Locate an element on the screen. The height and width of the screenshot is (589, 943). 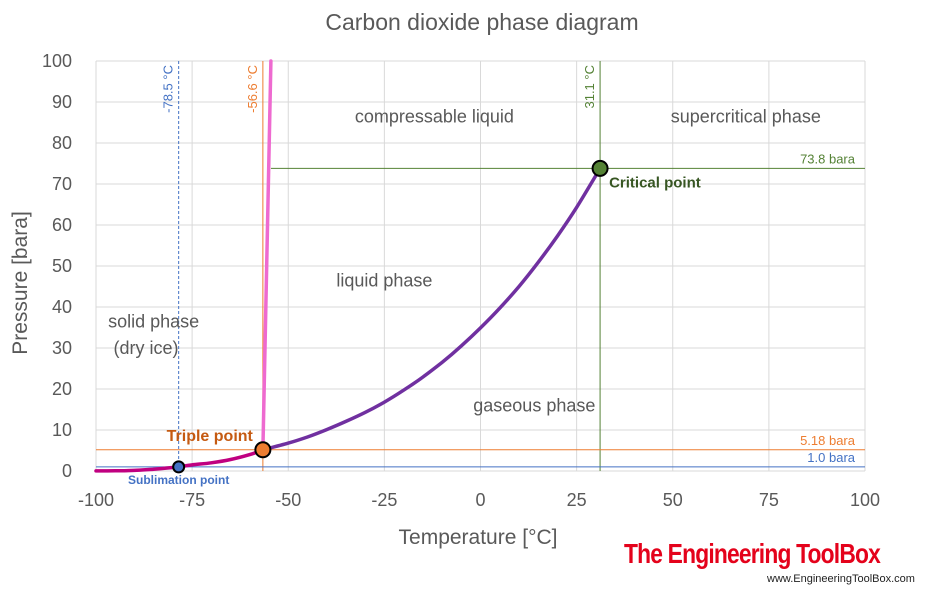
logo-text: The Engineering ToolBox is located at coordinates (752, 553).